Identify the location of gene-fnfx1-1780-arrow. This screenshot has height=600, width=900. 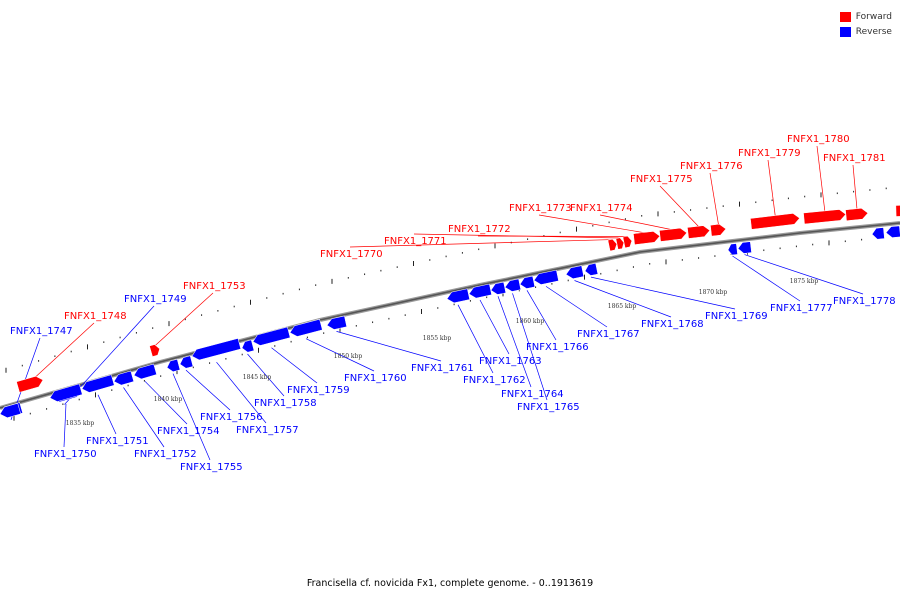
(825, 217).